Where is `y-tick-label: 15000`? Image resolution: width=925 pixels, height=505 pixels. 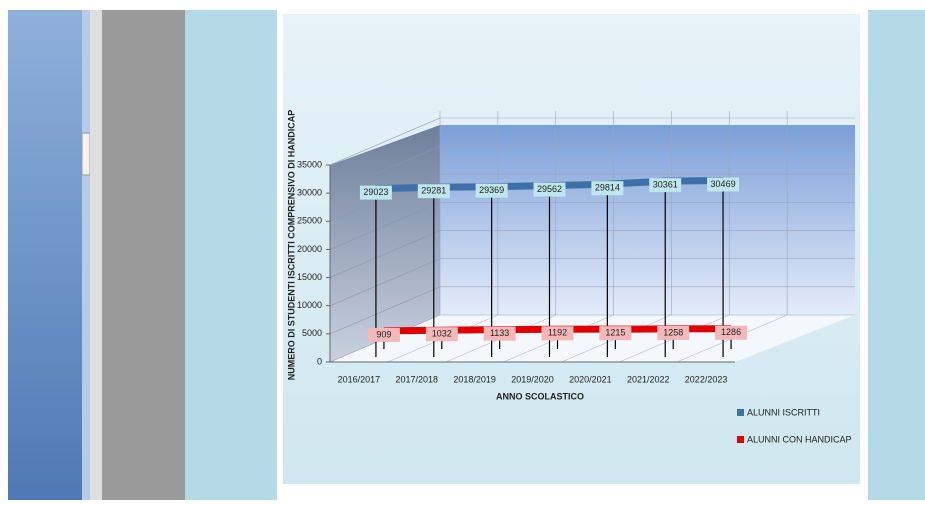
y-tick-label: 15000 is located at coordinates (309, 277).